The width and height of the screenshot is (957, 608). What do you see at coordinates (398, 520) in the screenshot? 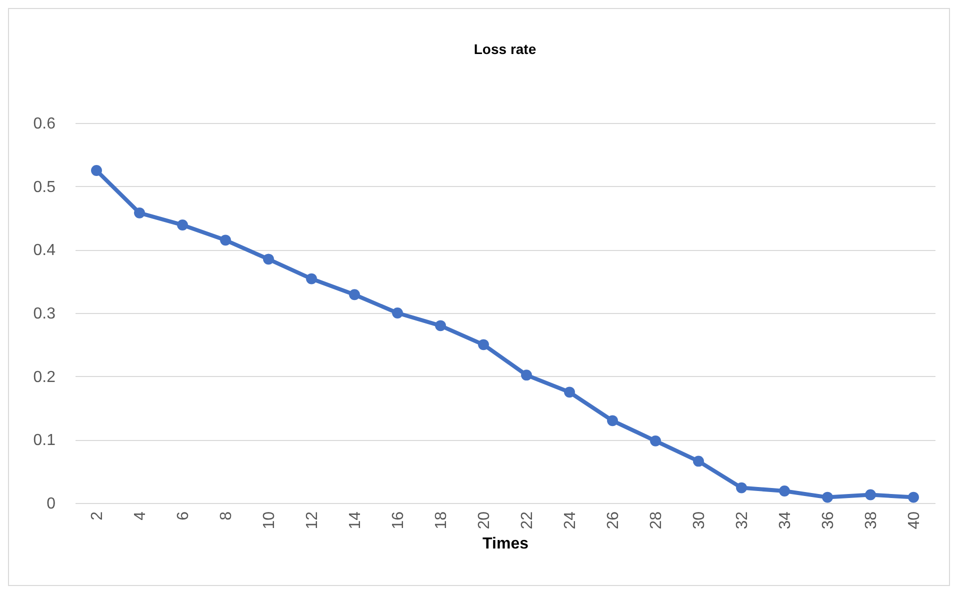
I see `x-tick-label: 16` at bounding box center [398, 520].